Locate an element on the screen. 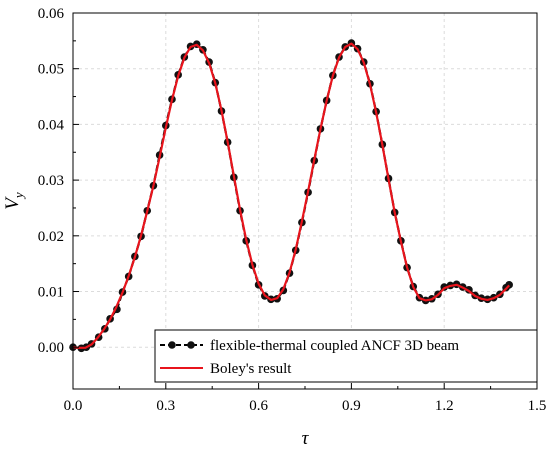 This screenshot has height=450, width=550. y-tick-label: 0.05 is located at coordinates (51, 70).